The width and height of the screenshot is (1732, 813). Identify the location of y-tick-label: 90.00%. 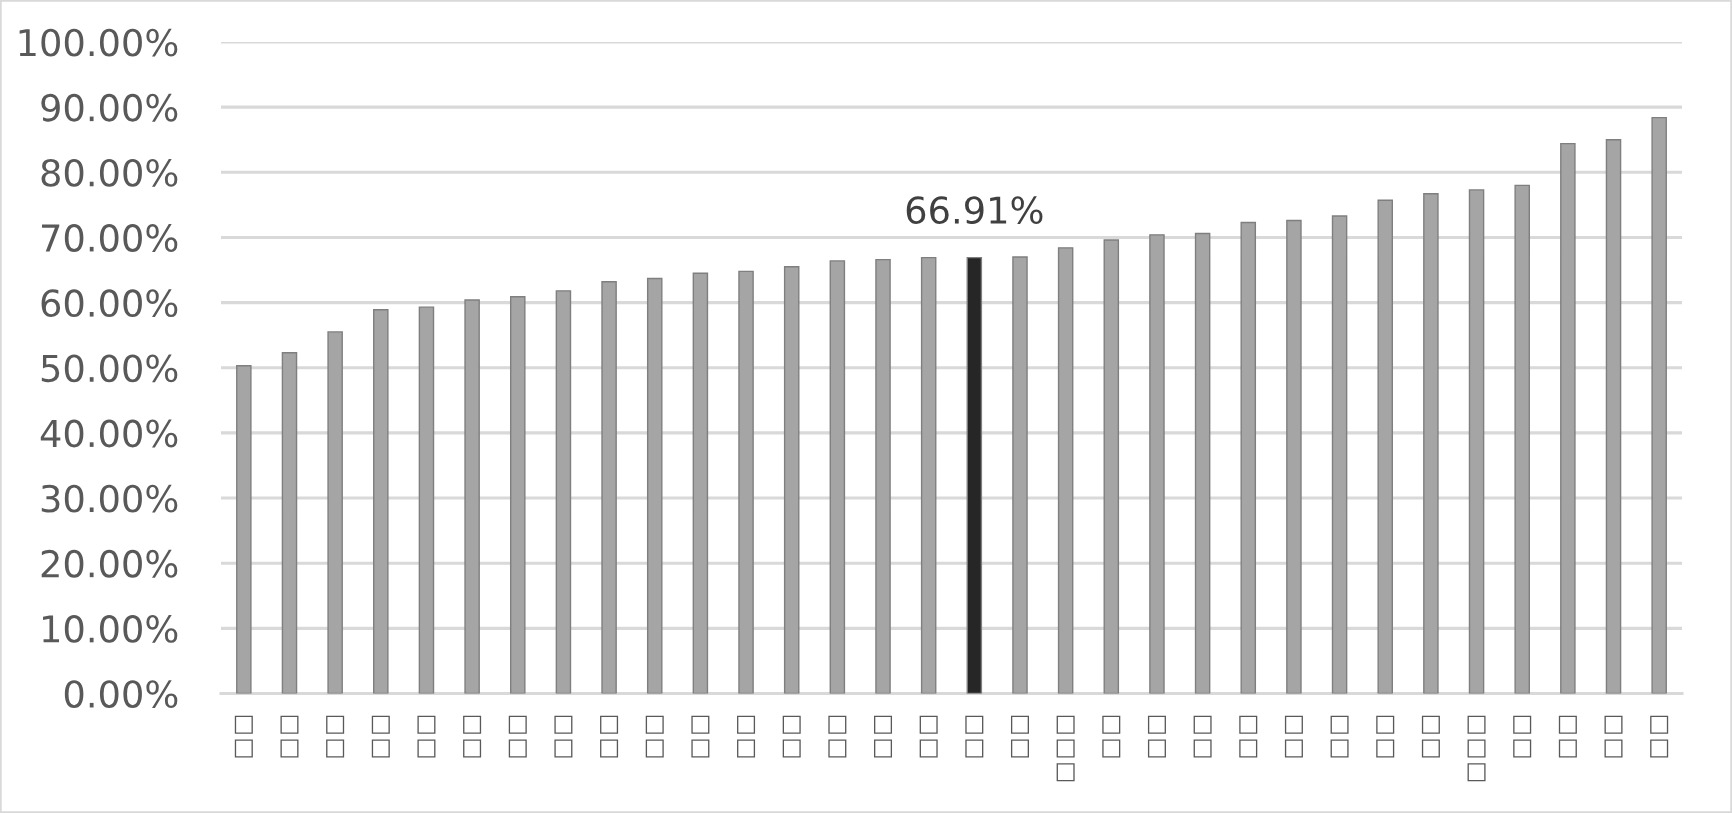
(109, 107).